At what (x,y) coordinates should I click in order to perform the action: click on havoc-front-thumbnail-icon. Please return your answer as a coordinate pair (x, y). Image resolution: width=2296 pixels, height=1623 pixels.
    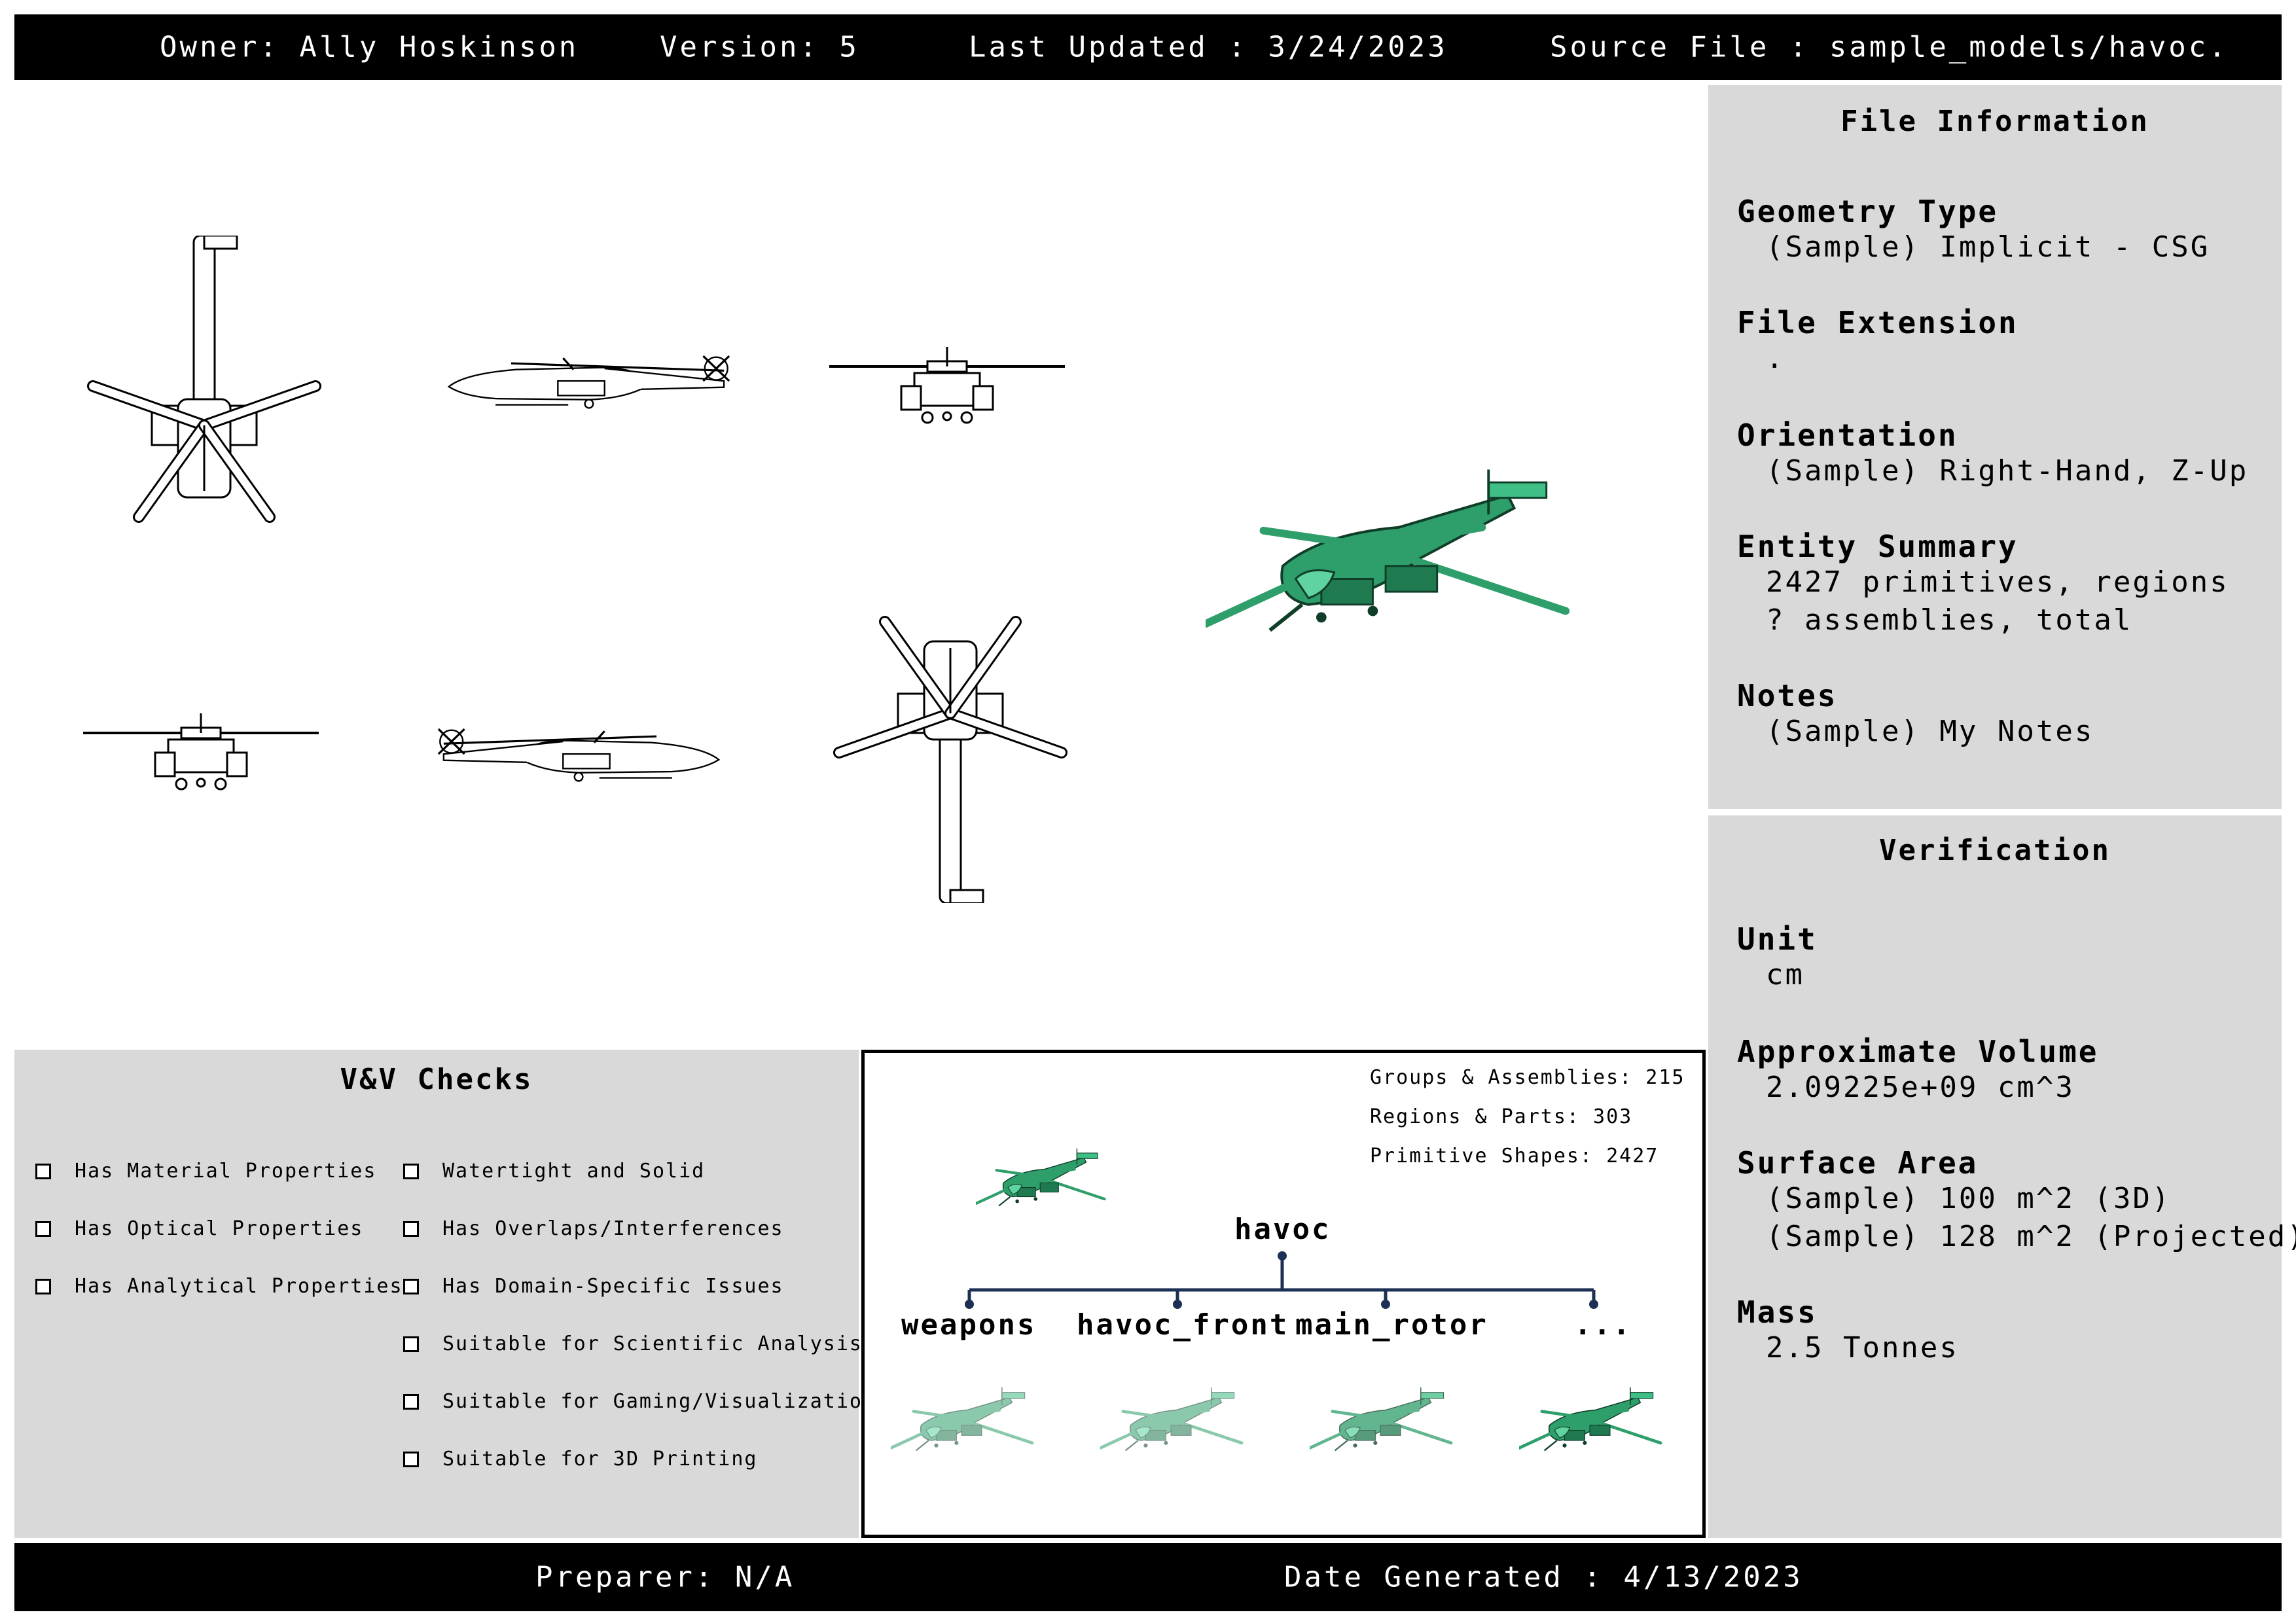
    Looking at the image, I should click on (1172, 1423).